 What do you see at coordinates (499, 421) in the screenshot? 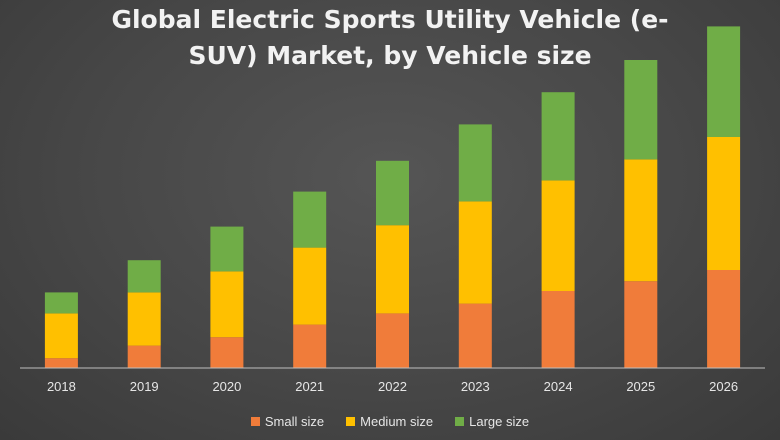
I see `legend-label: Large size` at bounding box center [499, 421].